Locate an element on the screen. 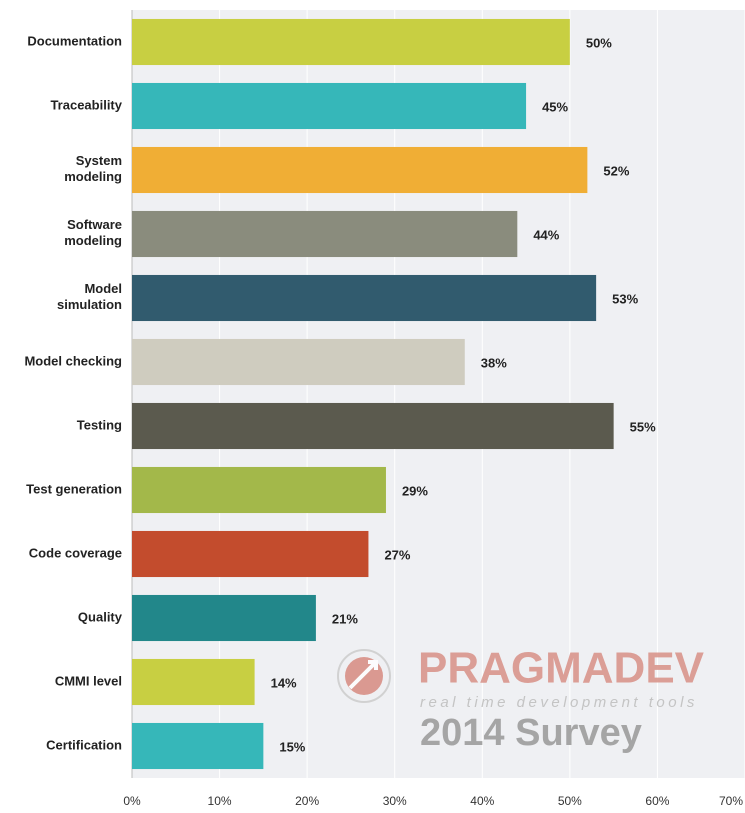 The height and width of the screenshot is (813, 745). y-tick-label: Model simulation is located at coordinates (89, 296).